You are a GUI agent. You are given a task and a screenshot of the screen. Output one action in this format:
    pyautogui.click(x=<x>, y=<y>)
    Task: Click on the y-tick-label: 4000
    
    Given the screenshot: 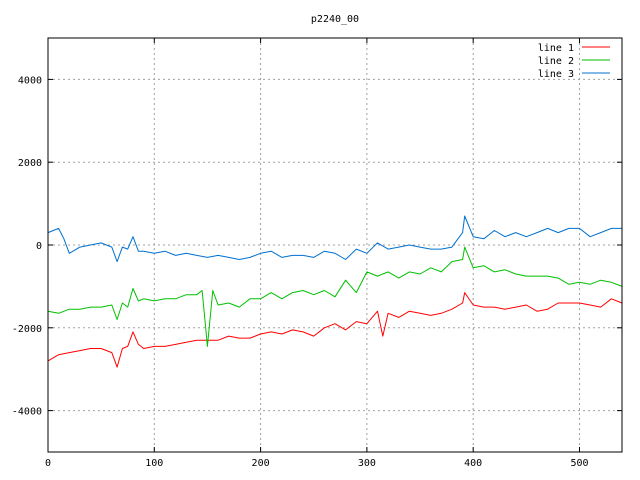 What is the action you would take?
    pyautogui.click(x=30, y=80)
    